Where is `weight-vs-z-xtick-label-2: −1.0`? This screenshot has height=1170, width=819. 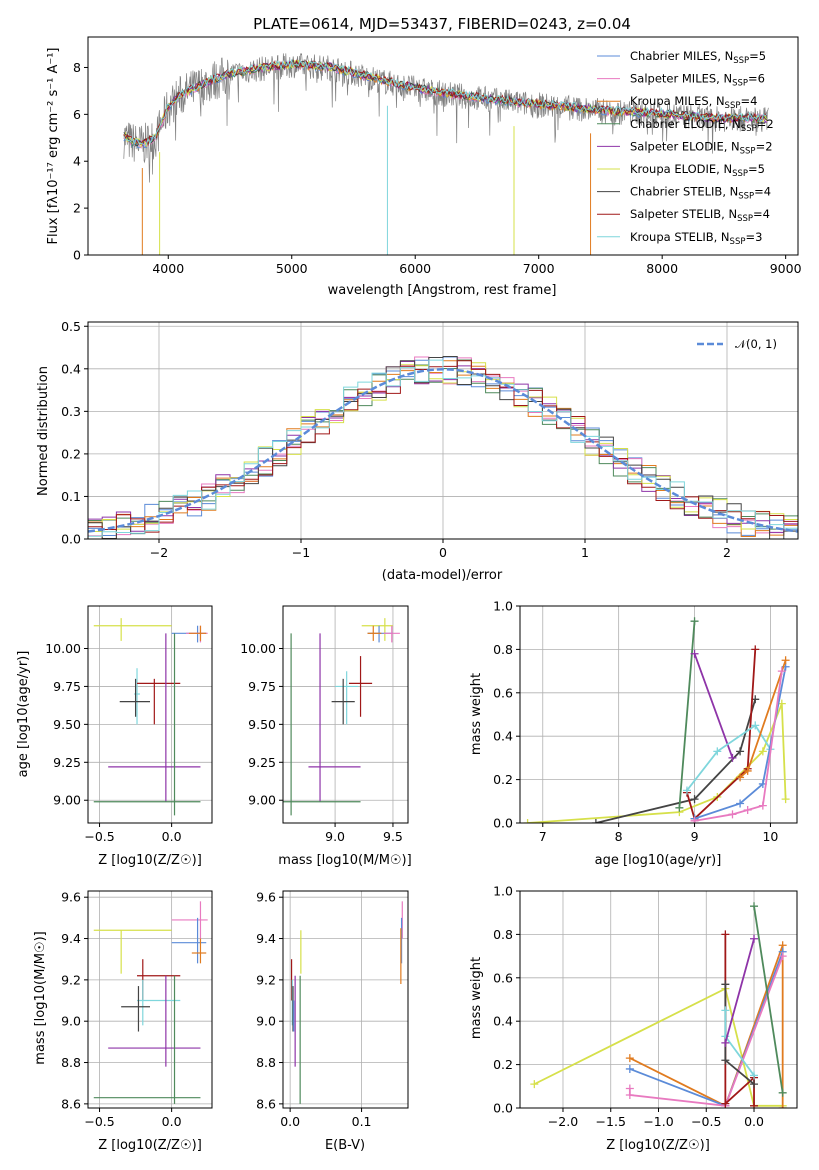
weight-vs-z-xtick-label-2: −1.0 is located at coordinates (658, 1121).